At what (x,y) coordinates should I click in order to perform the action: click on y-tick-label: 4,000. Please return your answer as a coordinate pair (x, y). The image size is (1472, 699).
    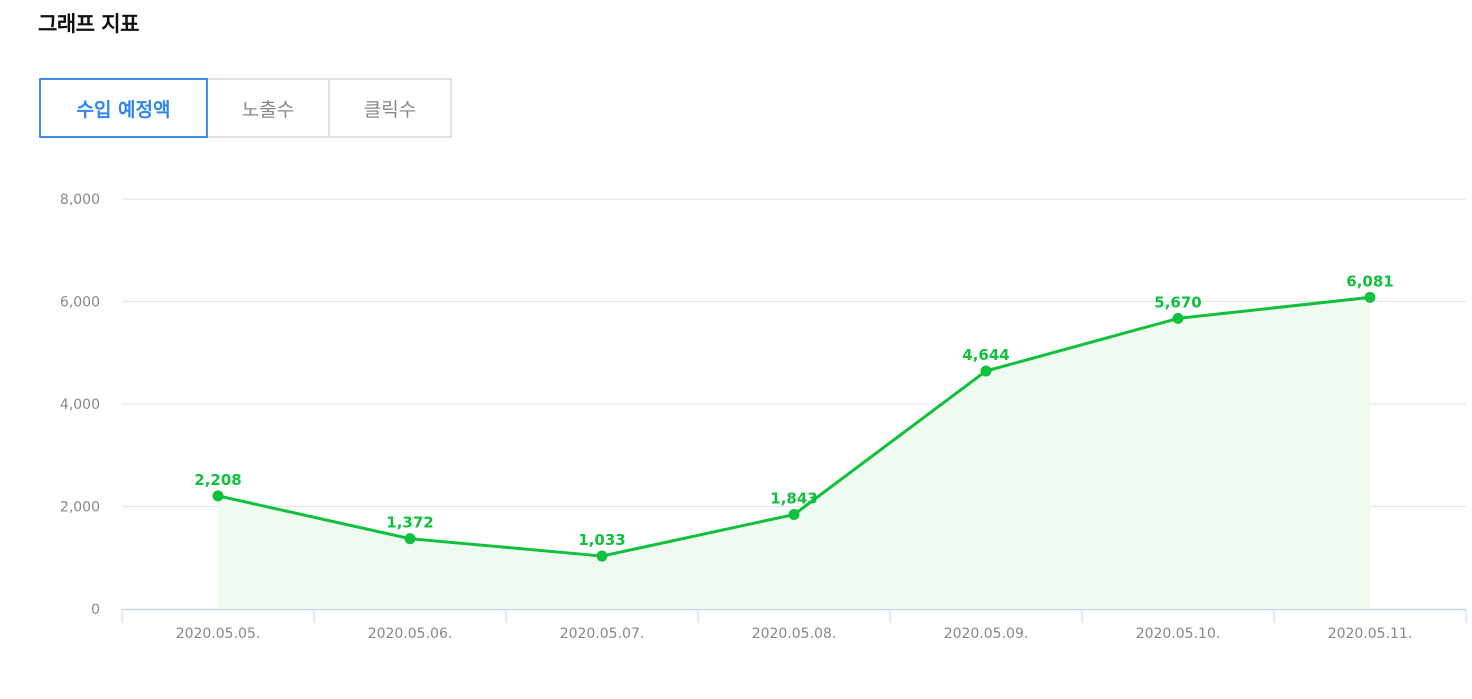
    Looking at the image, I should click on (80, 405).